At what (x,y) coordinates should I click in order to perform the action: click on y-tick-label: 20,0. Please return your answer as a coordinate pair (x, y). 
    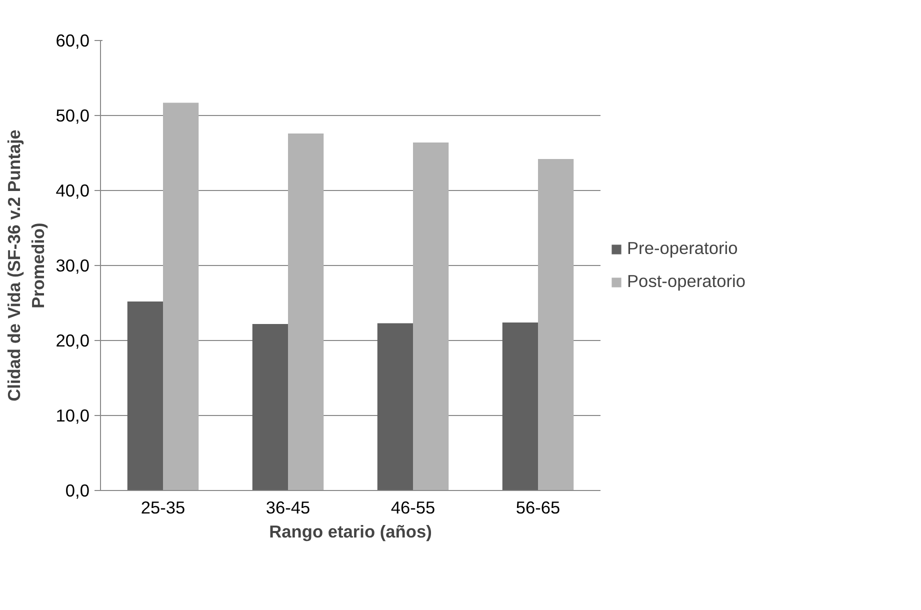
    Looking at the image, I should click on (73, 340).